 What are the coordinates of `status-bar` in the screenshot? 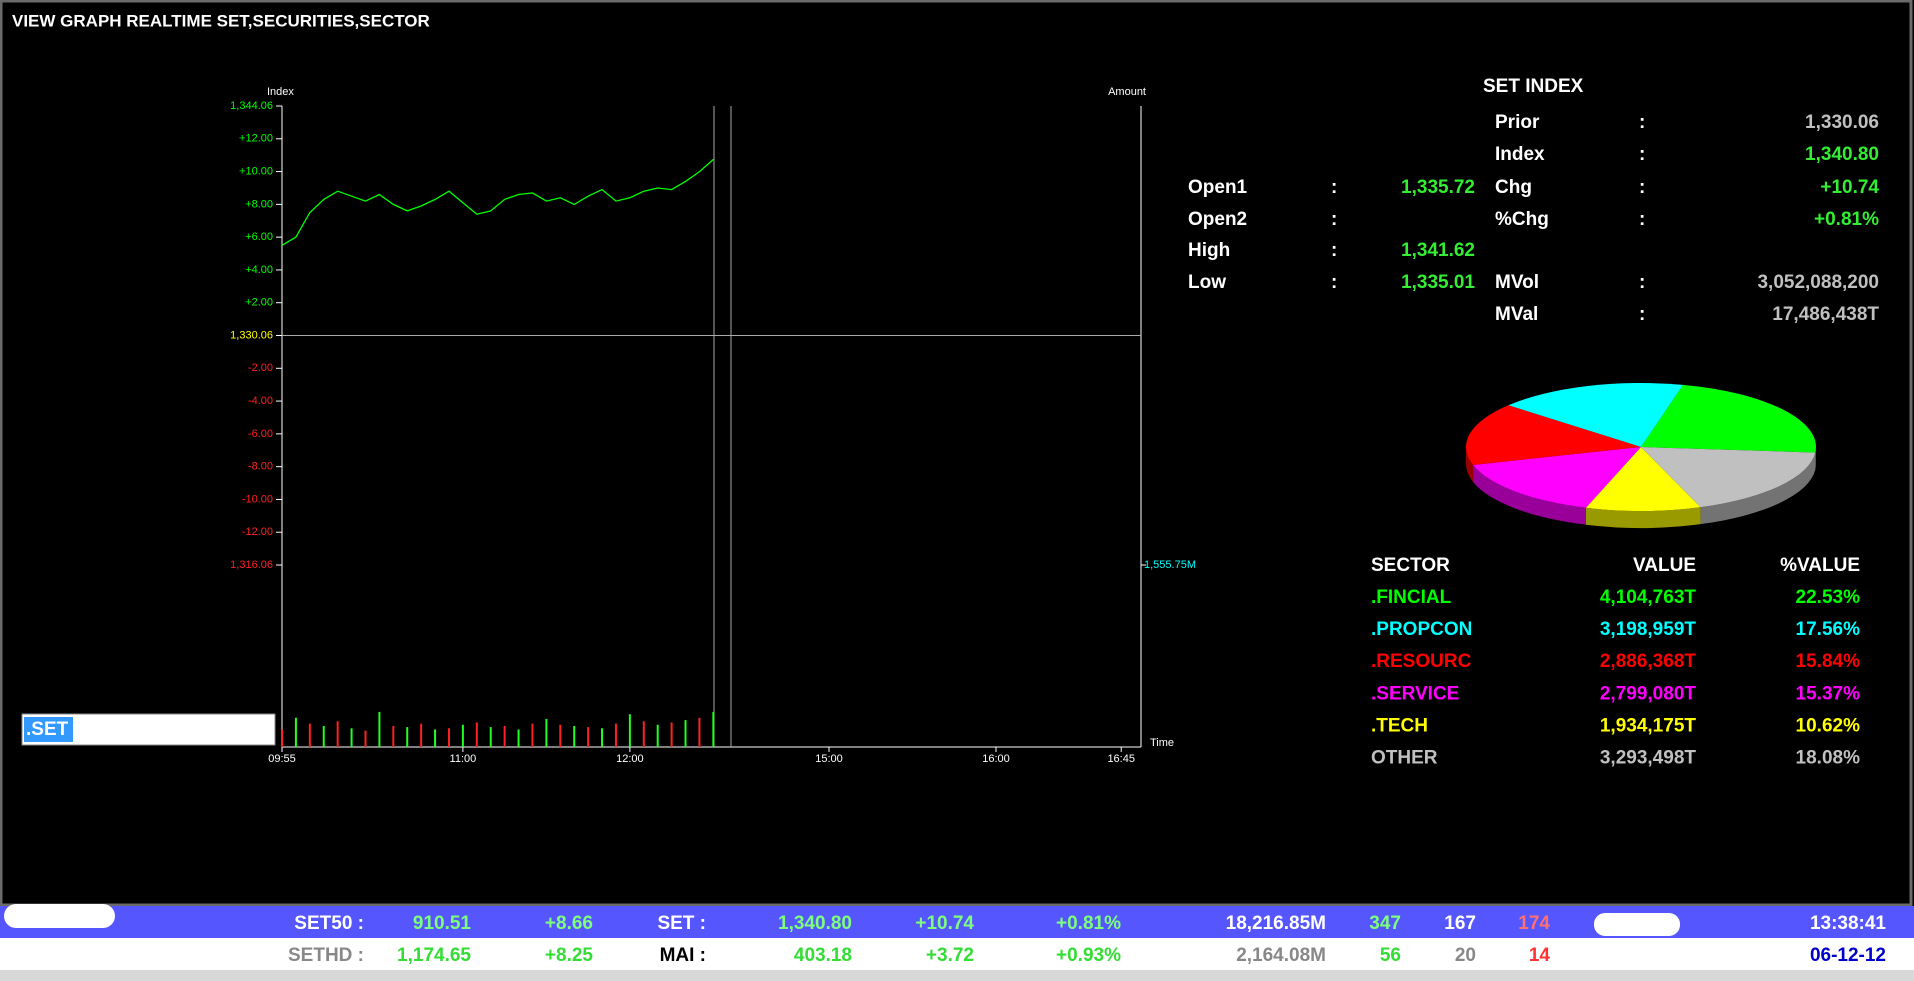 It's located at (957, 975).